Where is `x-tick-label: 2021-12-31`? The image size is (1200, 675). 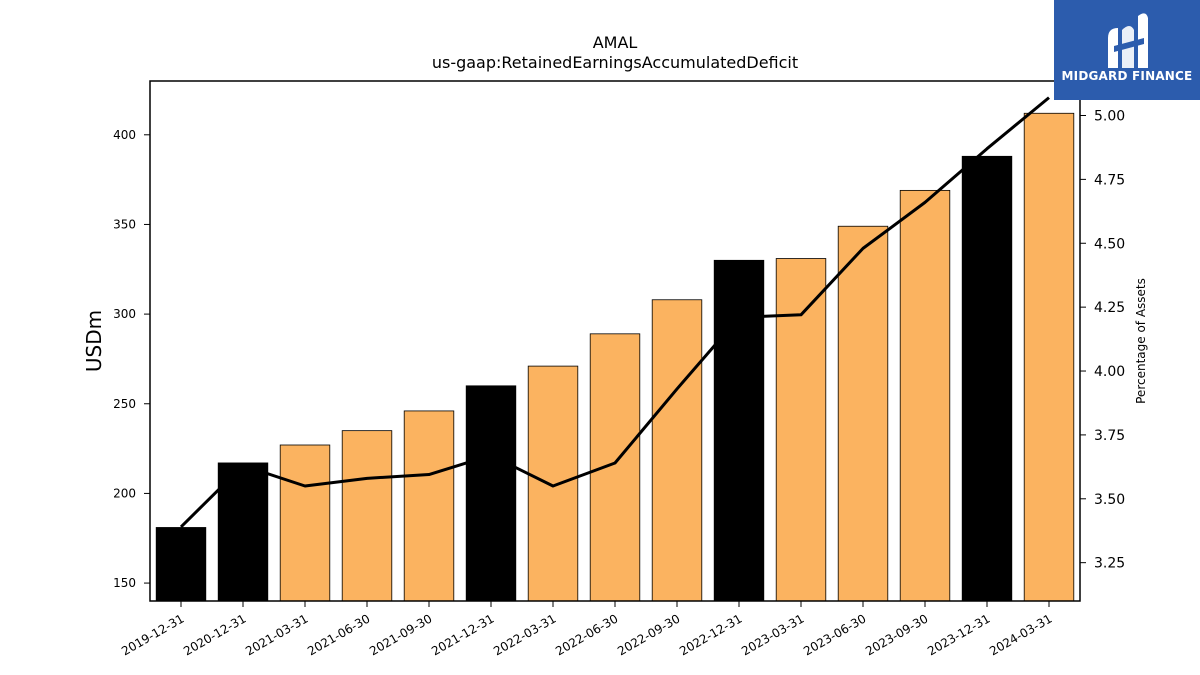
x-tick-label: 2021-12-31 is located at coordinates (462, 634).